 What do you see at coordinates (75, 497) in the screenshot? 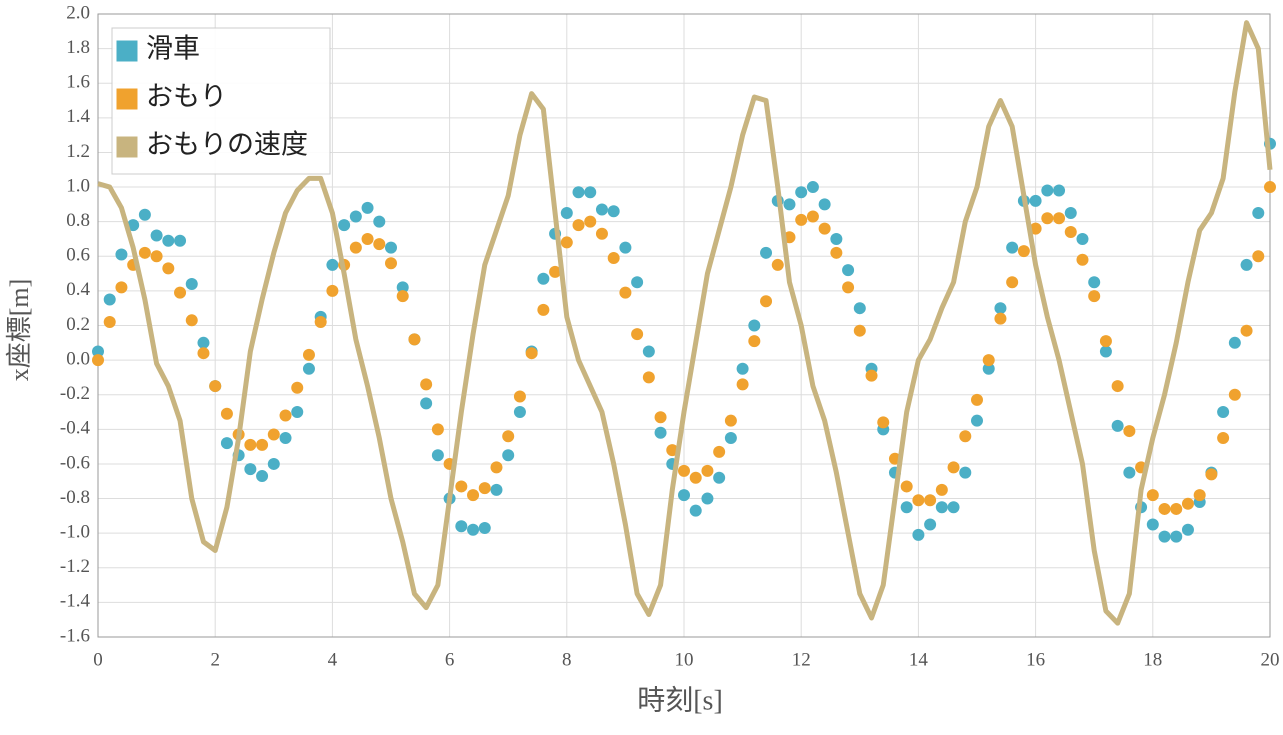
I see `y-tick-label: -0.8` at bounding box center [75, 497].